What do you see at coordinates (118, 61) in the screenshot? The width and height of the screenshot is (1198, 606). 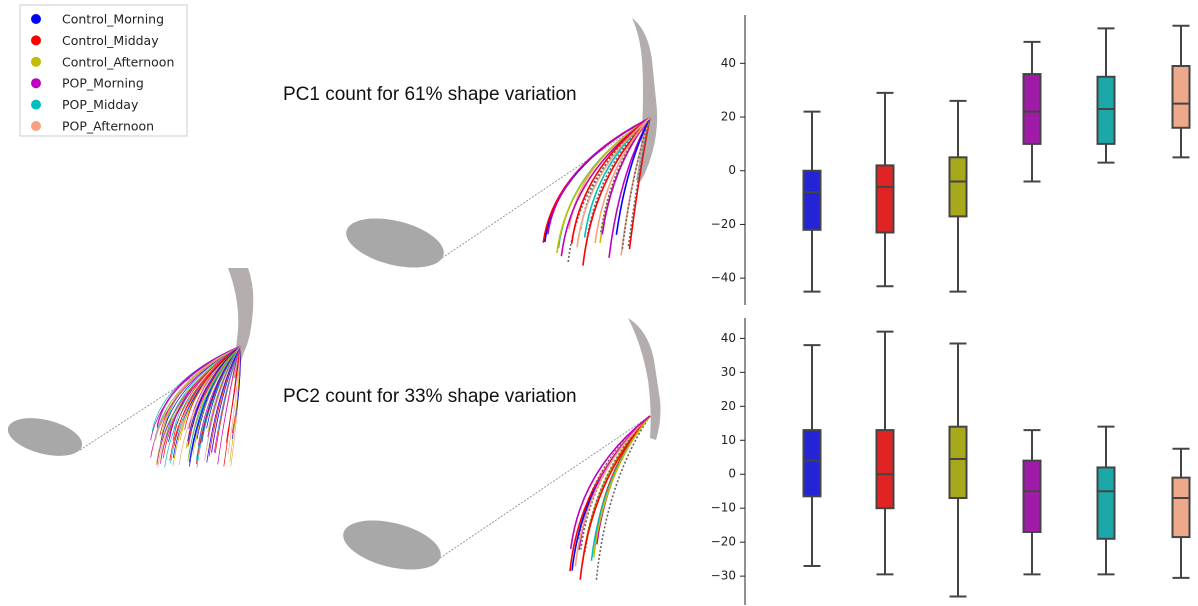 I see `legend-label: Control_Afternoon` at bounding box center [118, 61].